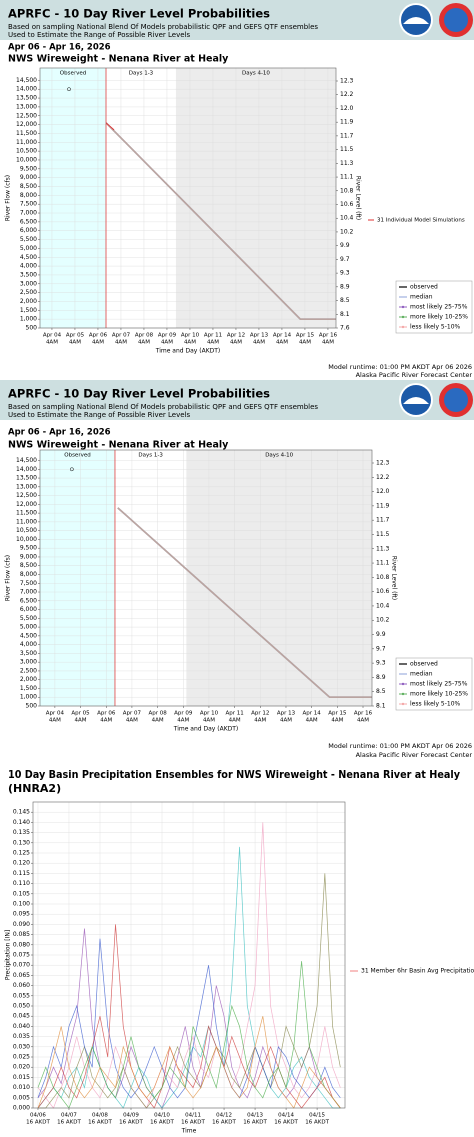  I want to click on y-tick-label: 8,000, so click(28, 195).